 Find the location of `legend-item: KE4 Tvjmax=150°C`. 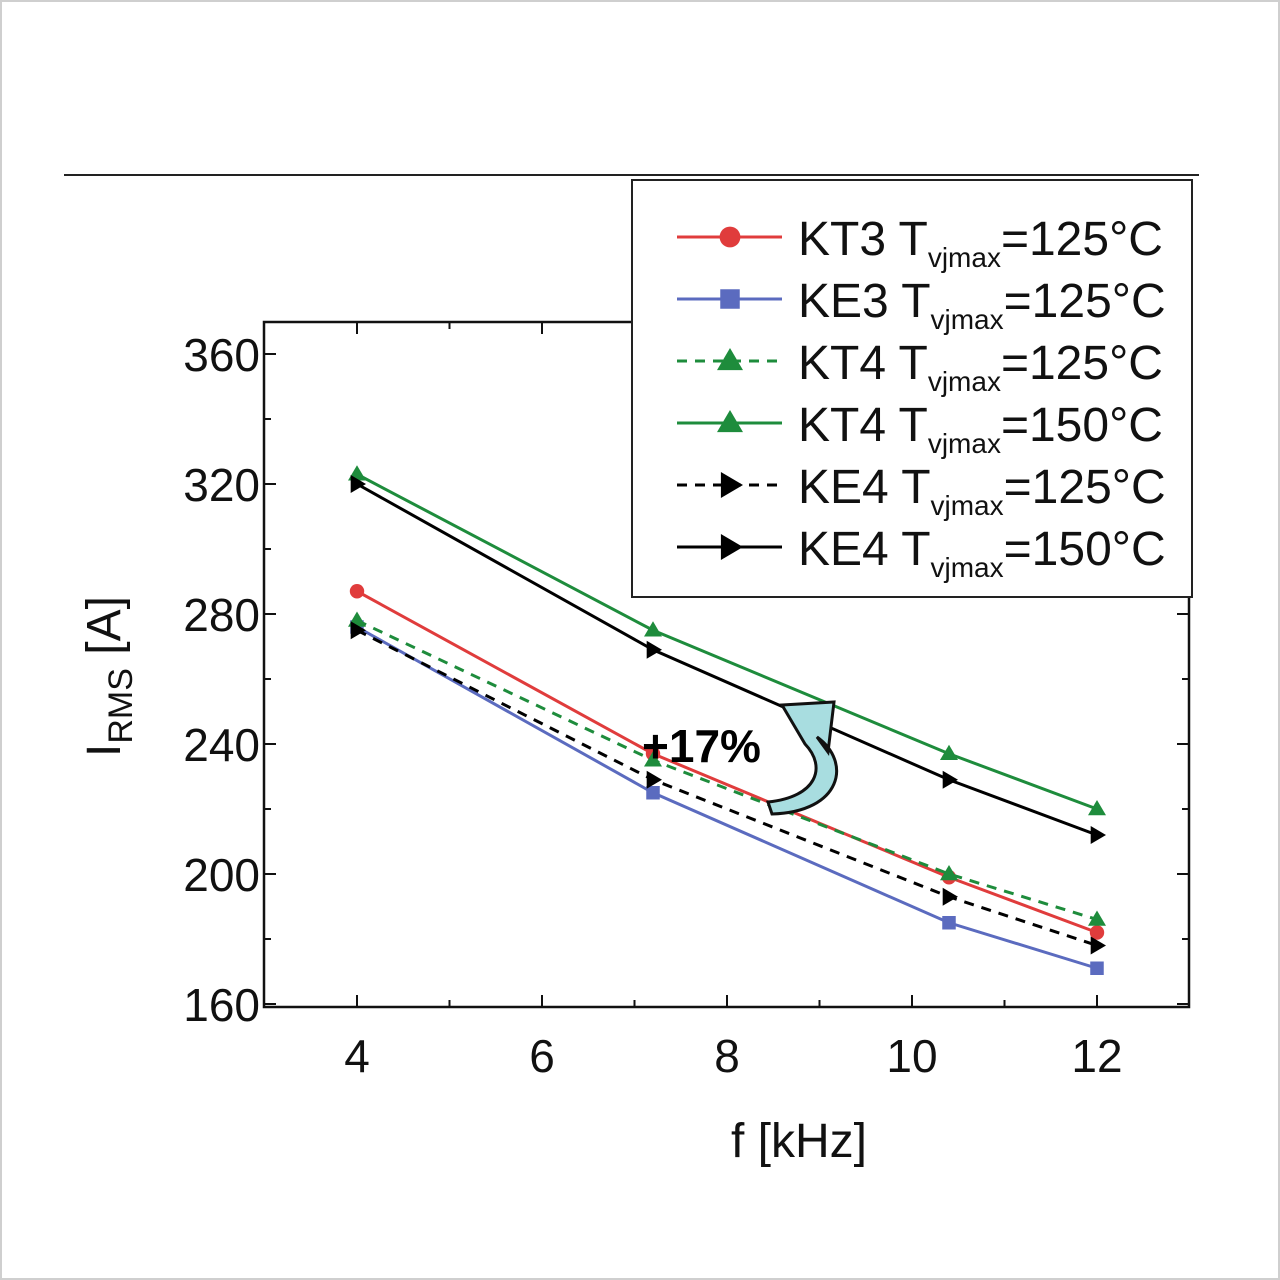

legend-item: KE4 Tvjmax=150°C is located at coordinates (921, 553).